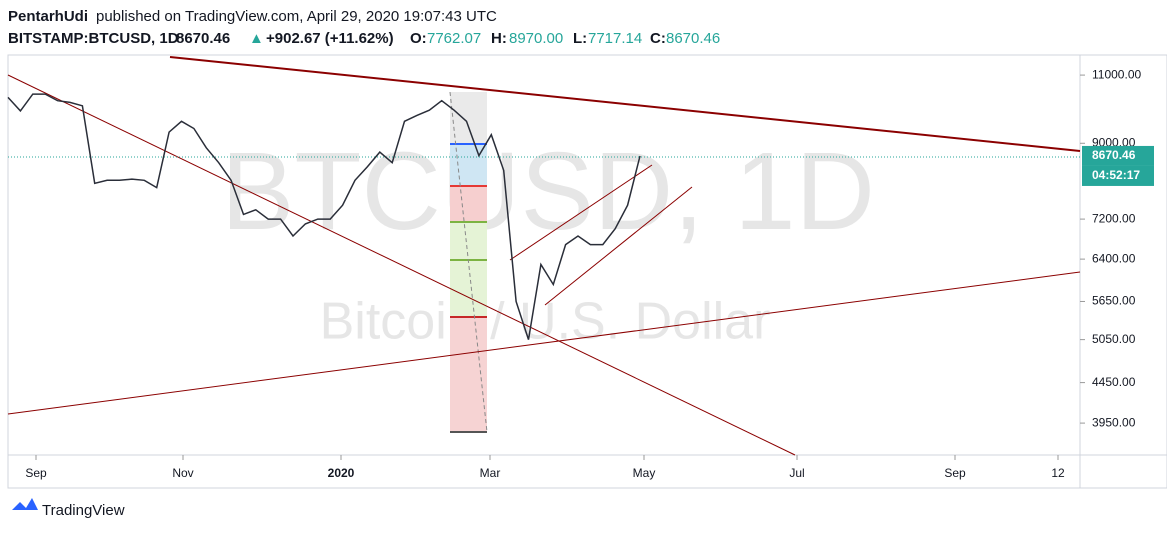 The width and height of the screenshot is (1167, 535). I want to click on x-tick-label: Jul, so click(796, 473).